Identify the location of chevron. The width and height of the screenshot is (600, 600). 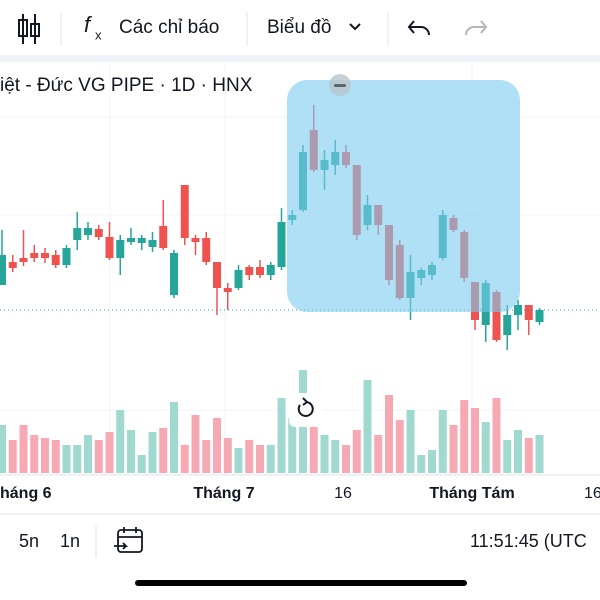
(355, 27).